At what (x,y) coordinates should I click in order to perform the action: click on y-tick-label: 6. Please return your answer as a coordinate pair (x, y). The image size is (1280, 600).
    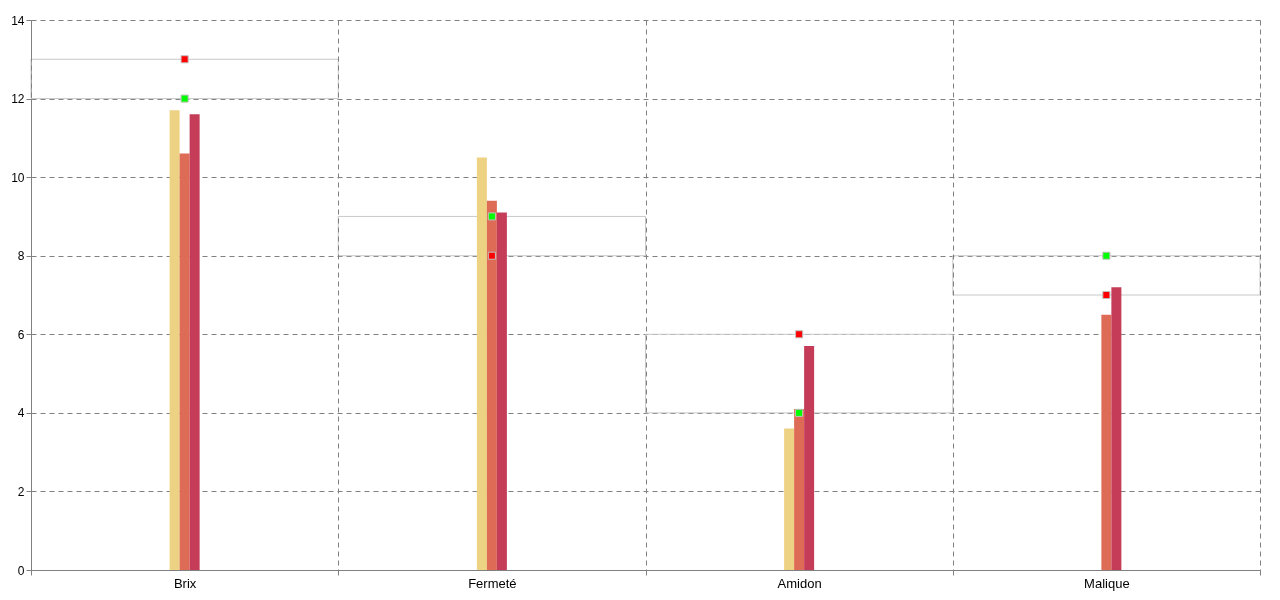
    Looking at the image, I should click on (21, 334).